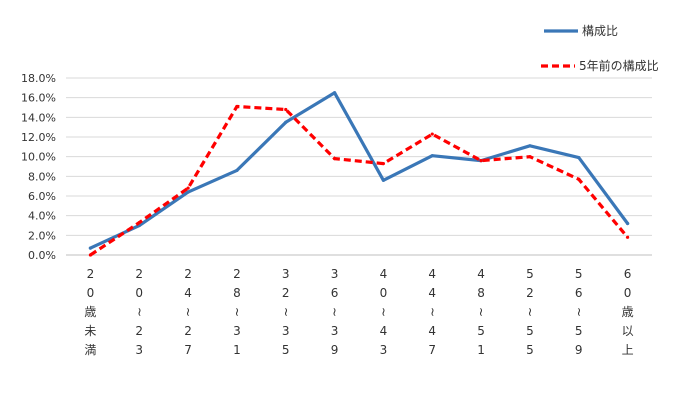  Describe the element at coordinates (42, 176) in the screenshot. I see `y-tick-label: 8.0%` at that location.